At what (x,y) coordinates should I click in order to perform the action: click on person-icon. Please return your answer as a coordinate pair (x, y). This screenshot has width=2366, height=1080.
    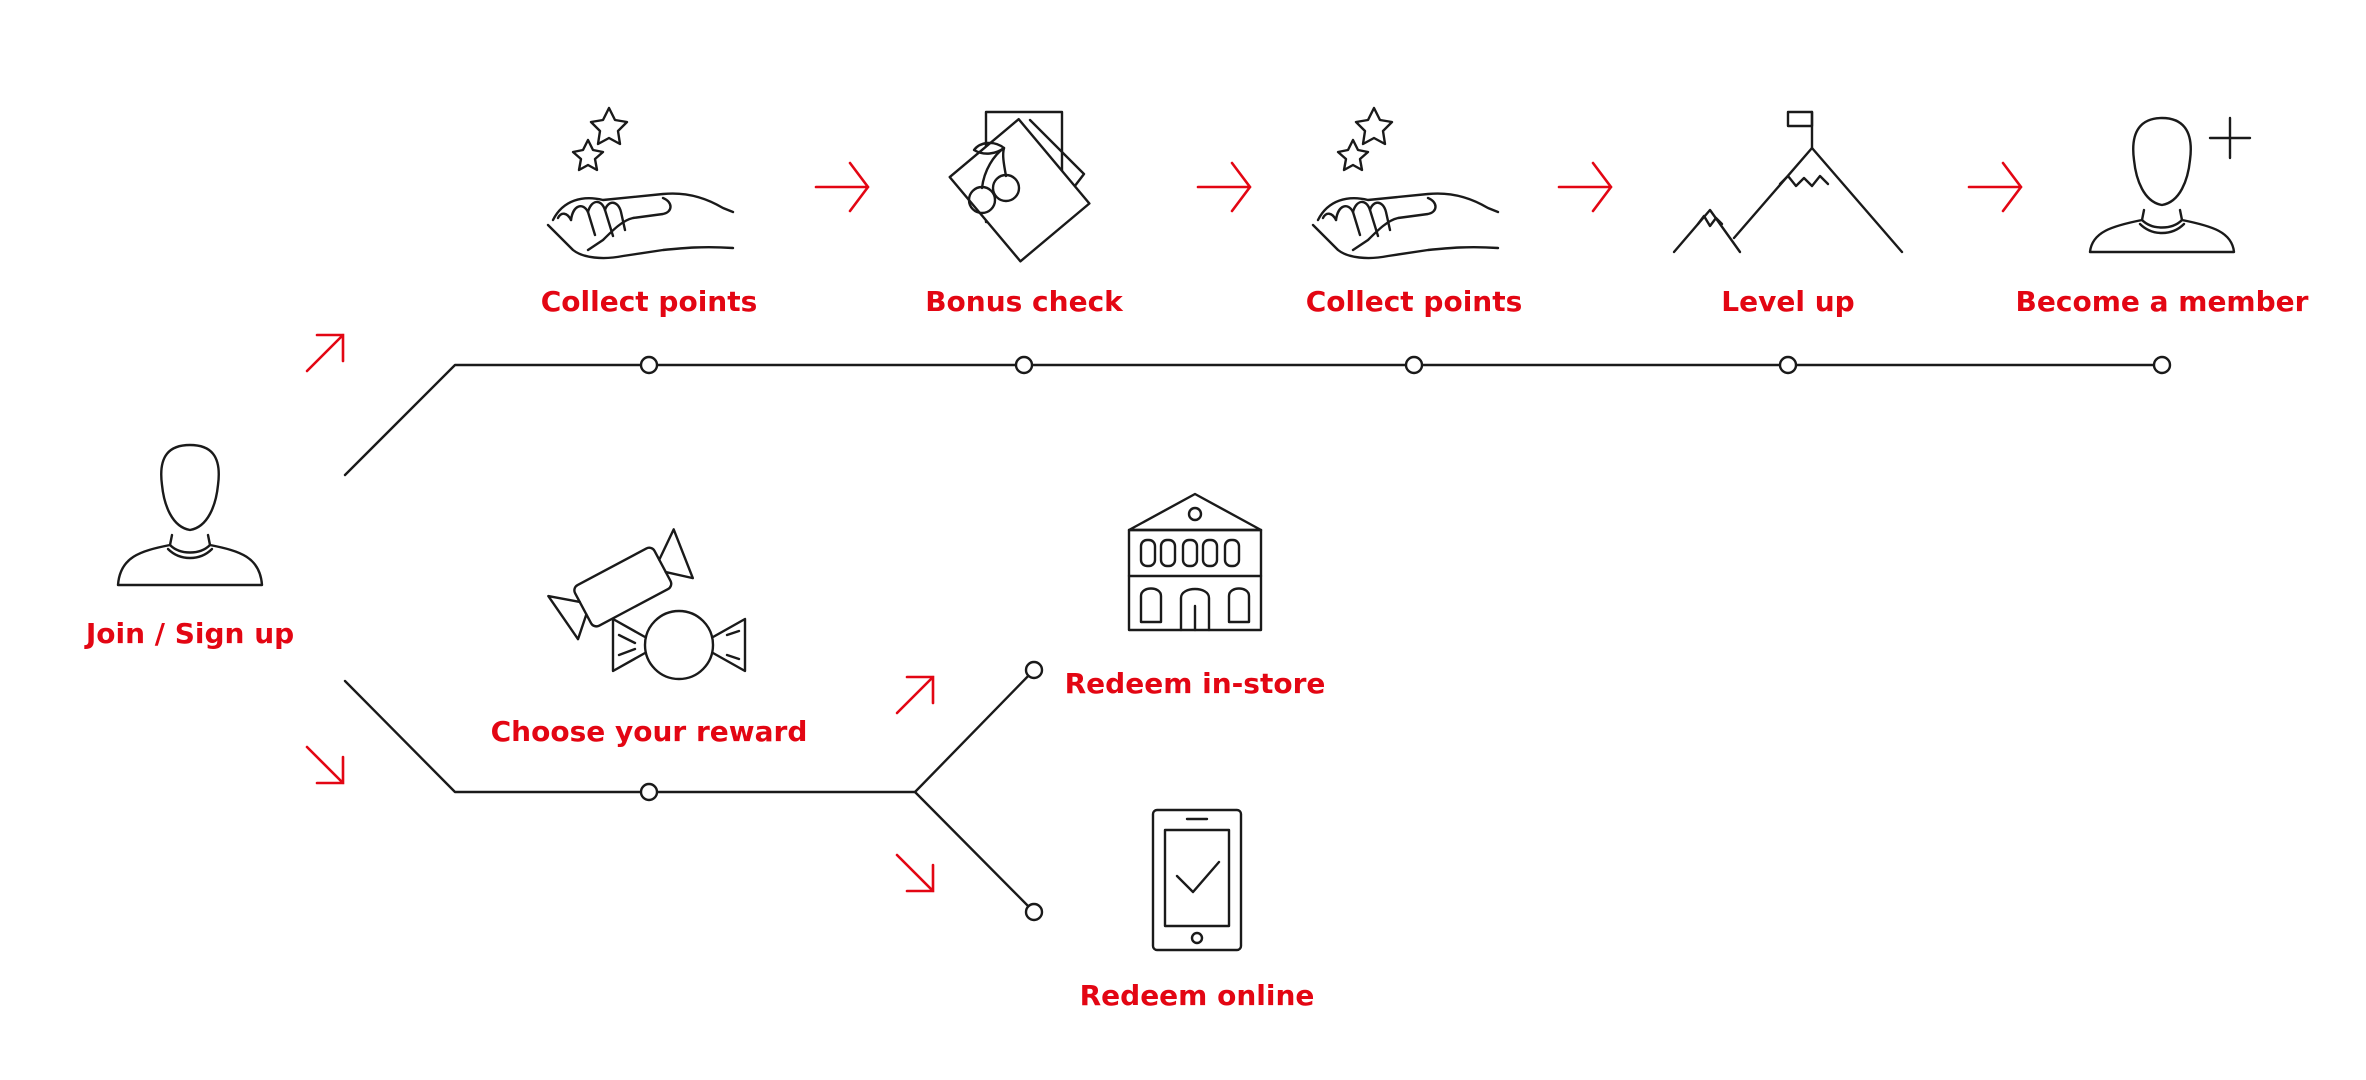
    Looking at the image, I should click on (190, 515).